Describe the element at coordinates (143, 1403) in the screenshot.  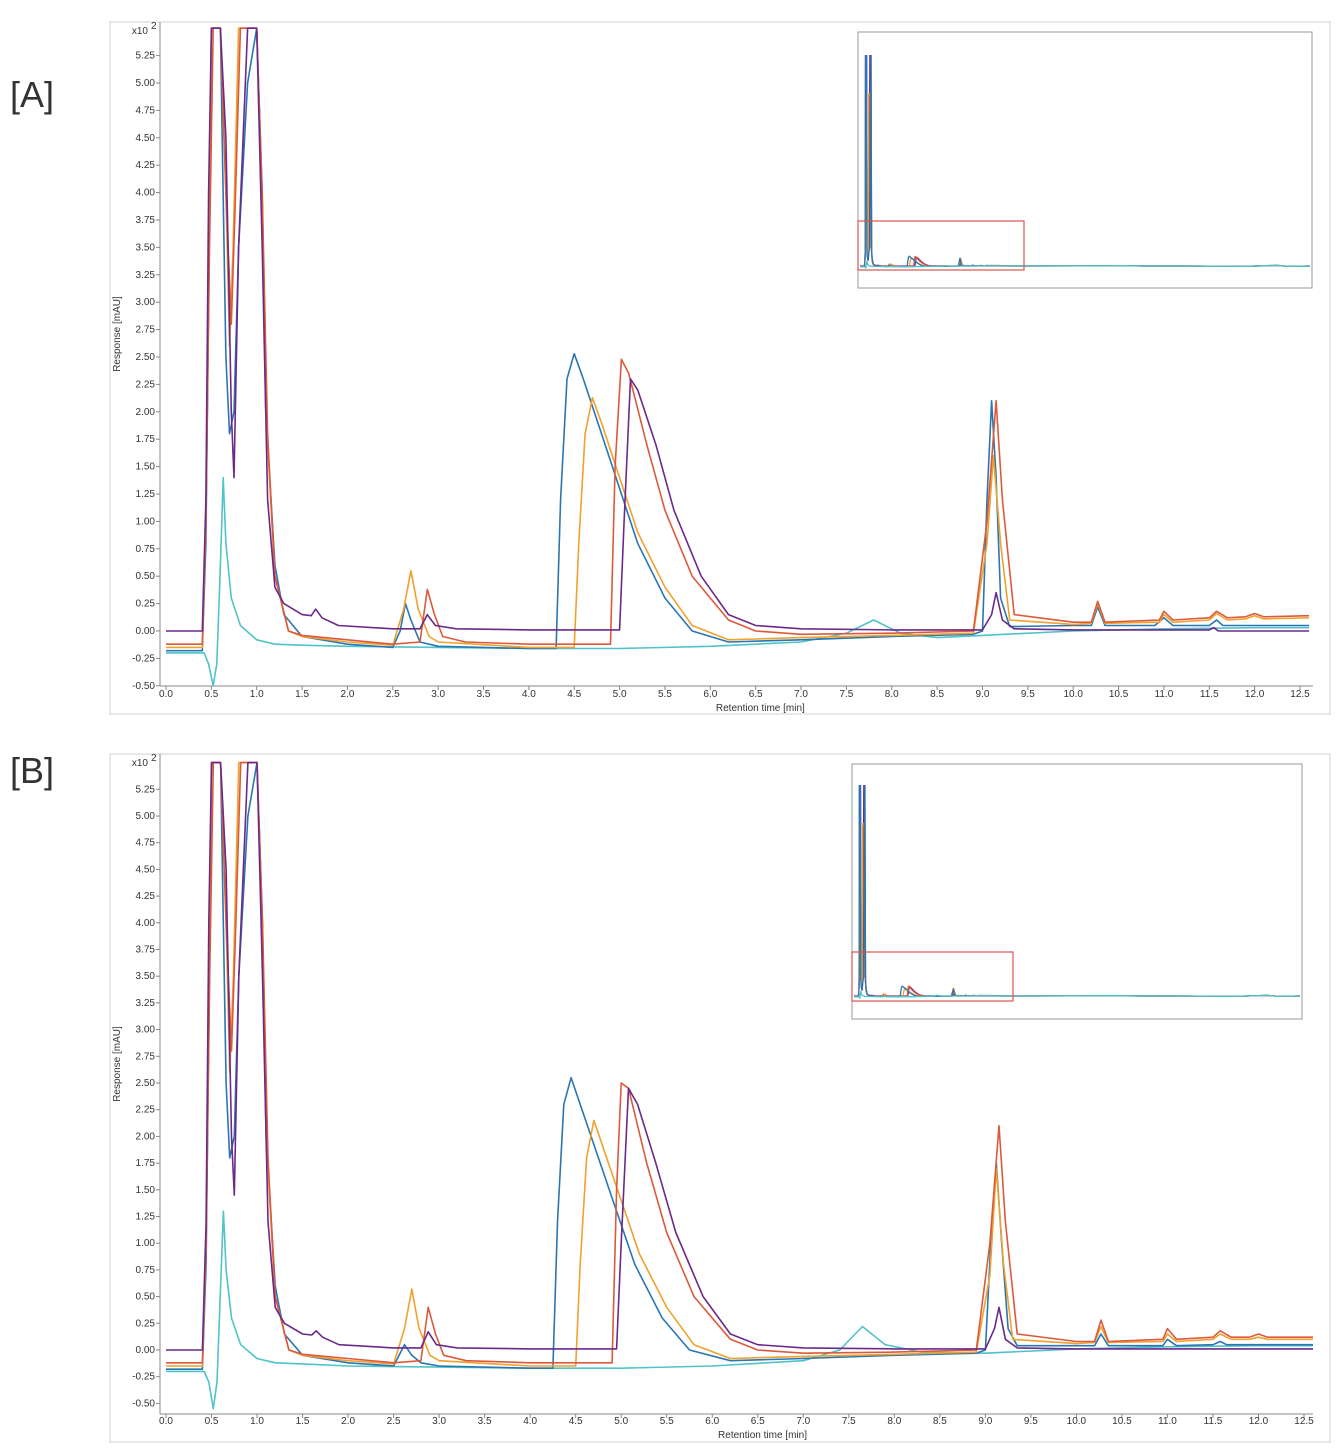
I see `panel-b-y-tick-label: -0.50` at that location.